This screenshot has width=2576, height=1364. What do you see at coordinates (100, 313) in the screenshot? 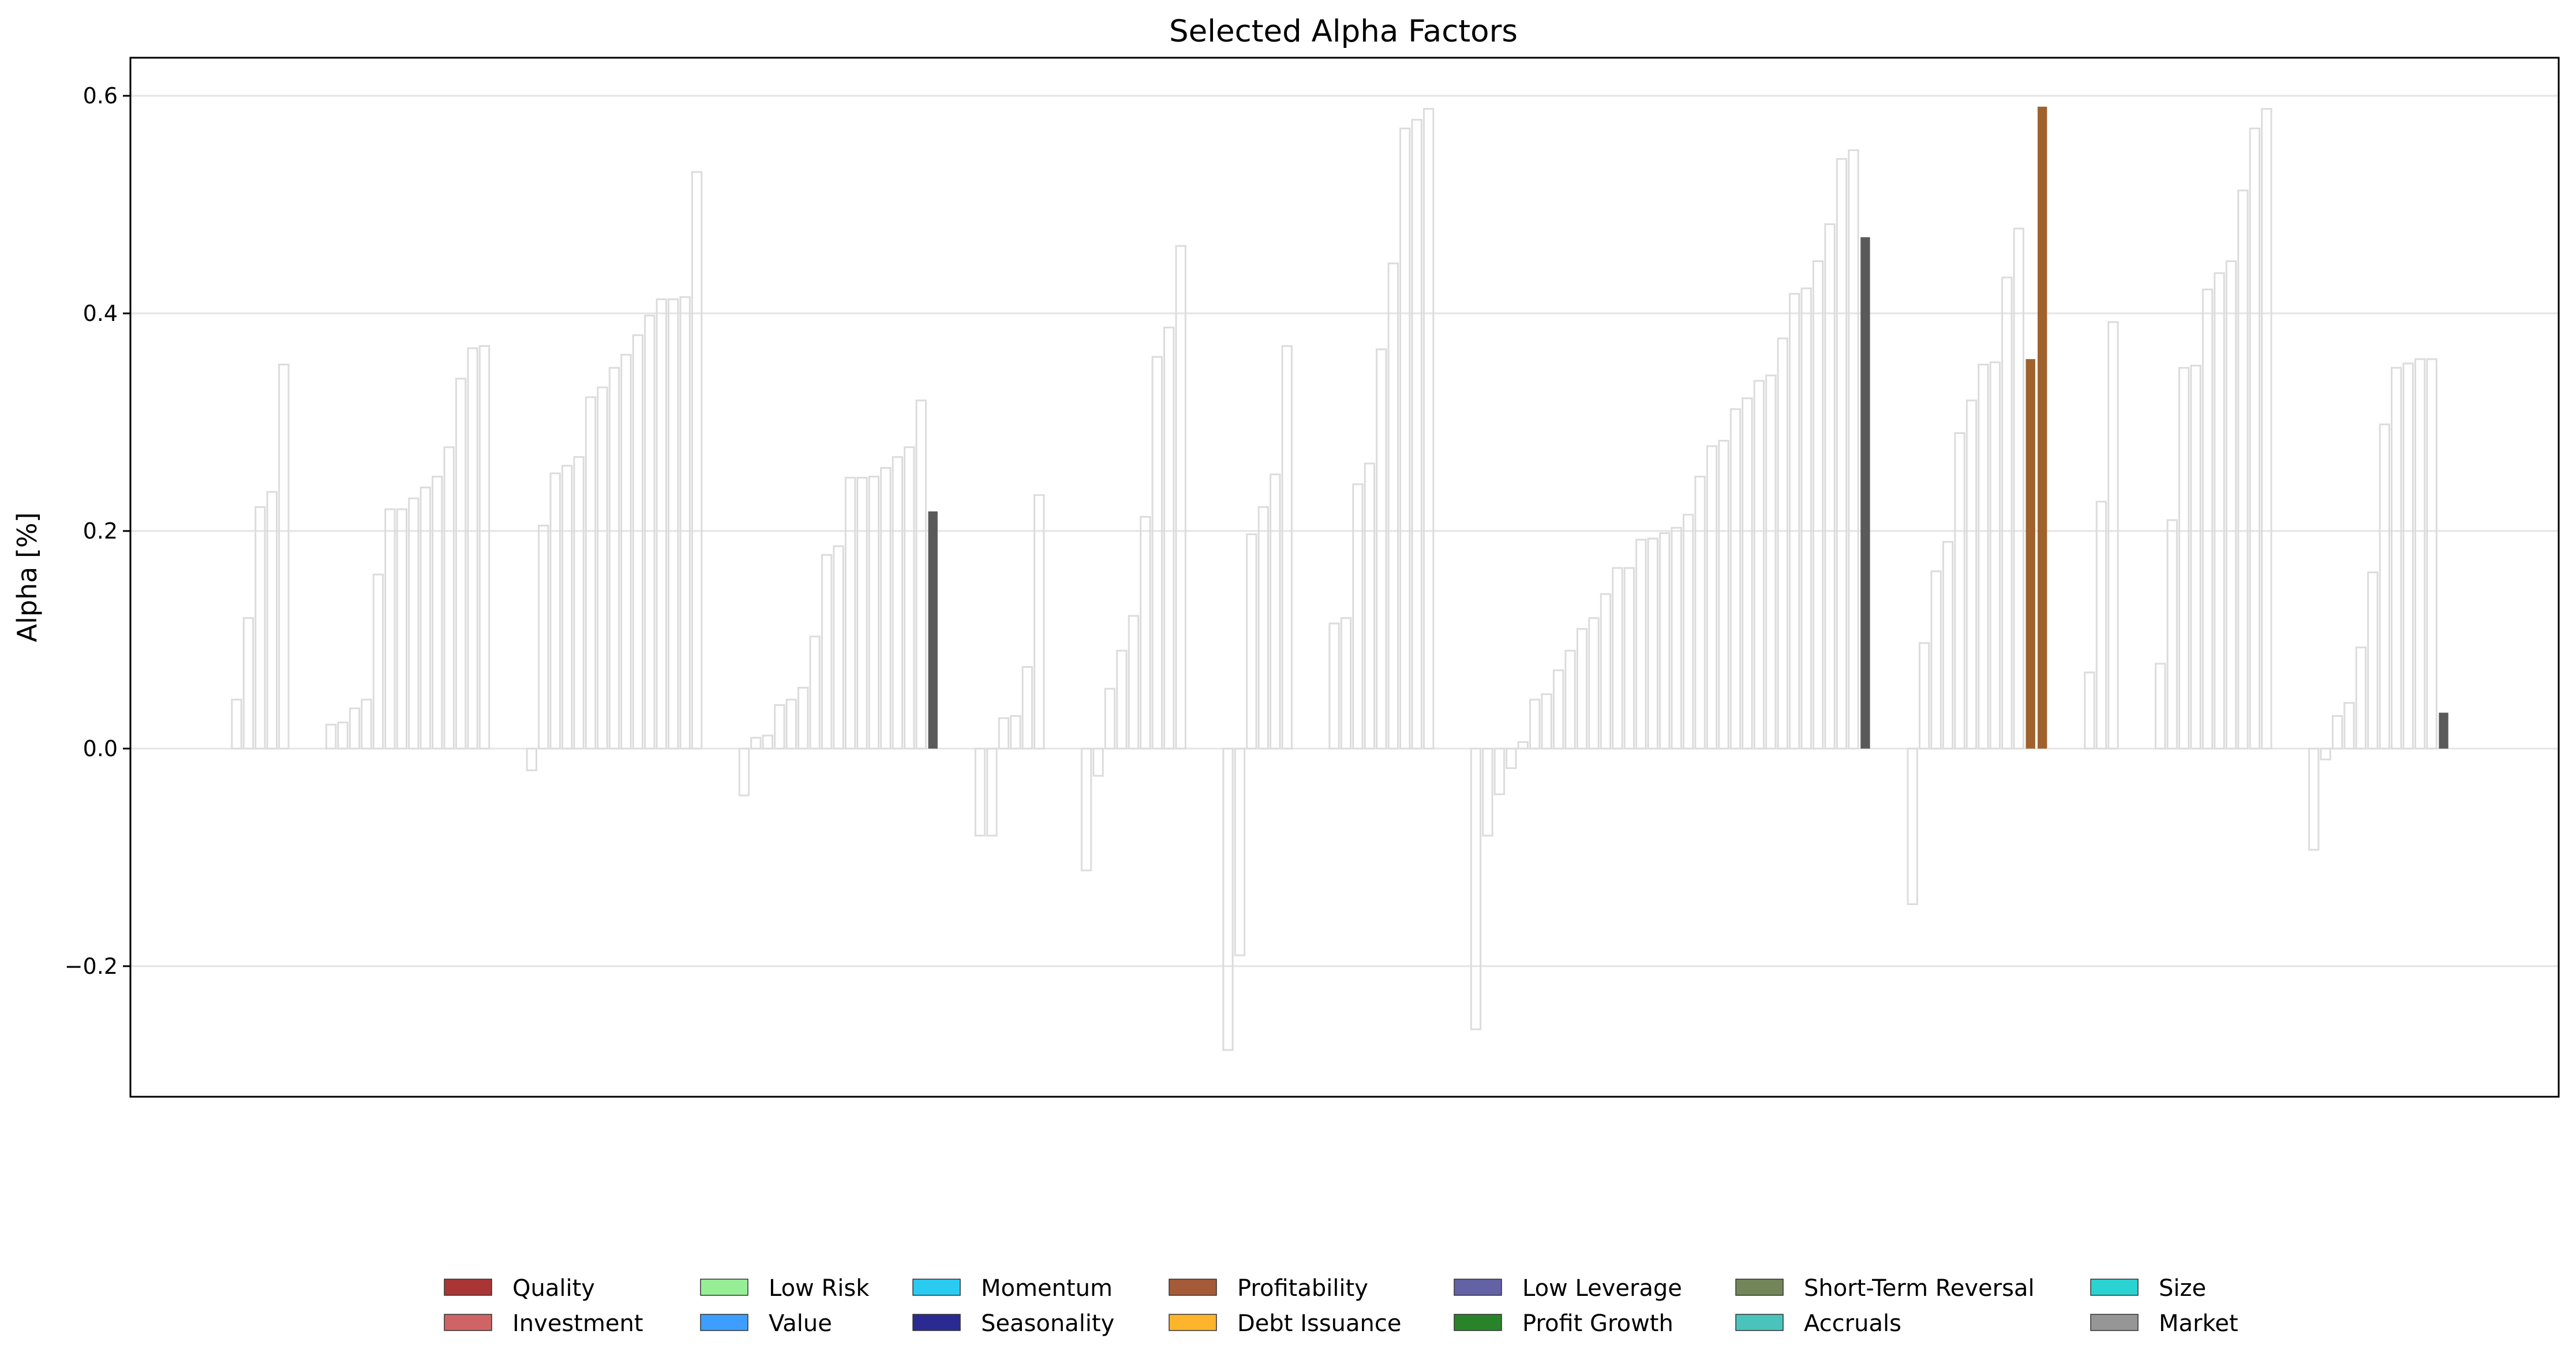
I see `y-tick-label: 0.4` at bounding box center [100, 313].